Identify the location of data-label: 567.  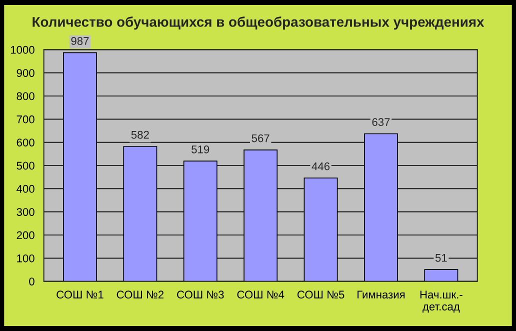
(261, 138).